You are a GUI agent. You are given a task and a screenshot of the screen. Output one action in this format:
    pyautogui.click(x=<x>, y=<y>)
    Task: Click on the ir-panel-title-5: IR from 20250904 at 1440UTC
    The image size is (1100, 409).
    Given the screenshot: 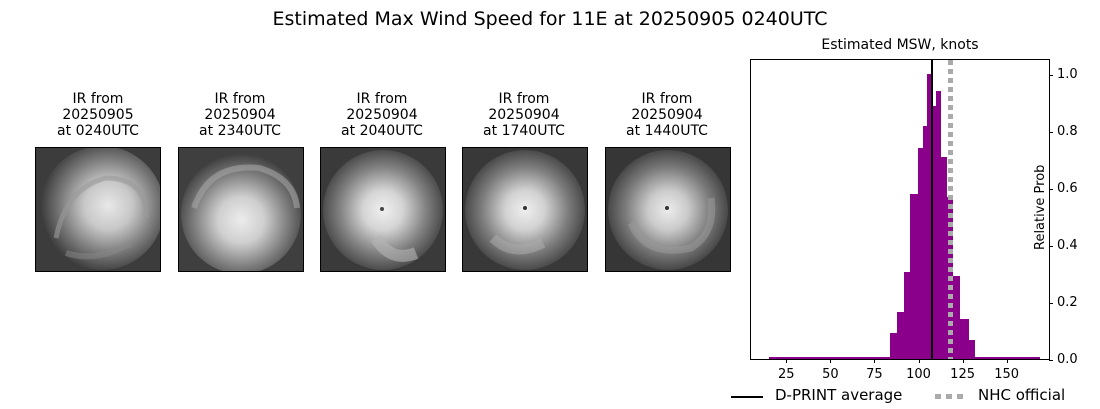 What is the action you would take?
    pyautogui.click(x=667, y=115)
    